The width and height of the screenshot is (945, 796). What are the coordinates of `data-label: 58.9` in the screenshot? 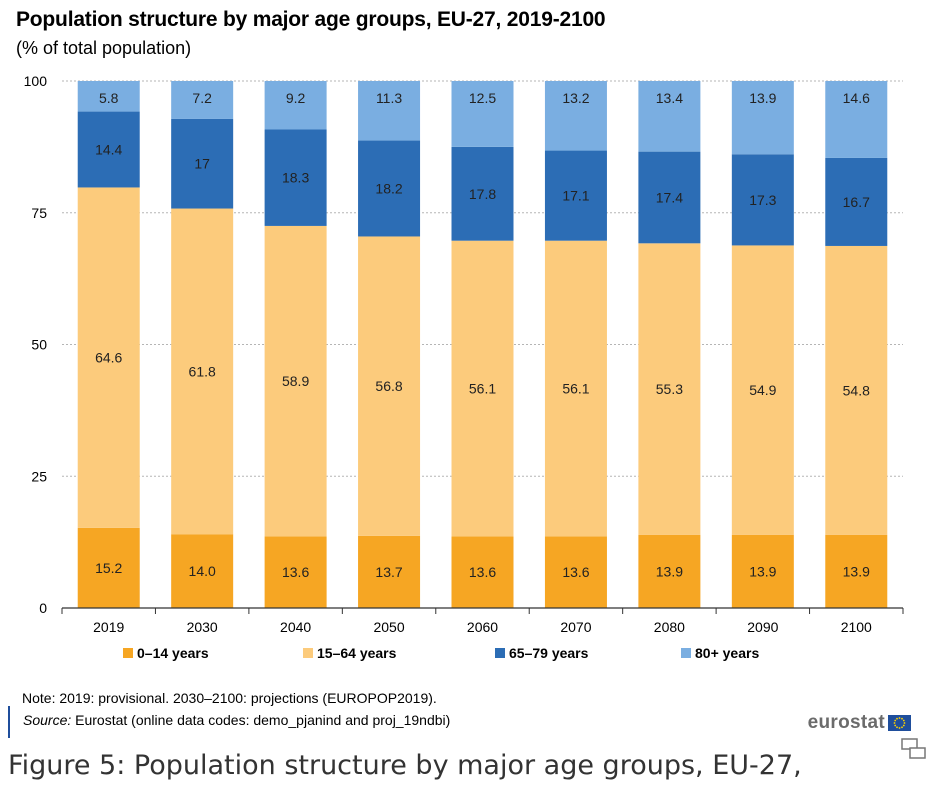 It's located at (295, 381).